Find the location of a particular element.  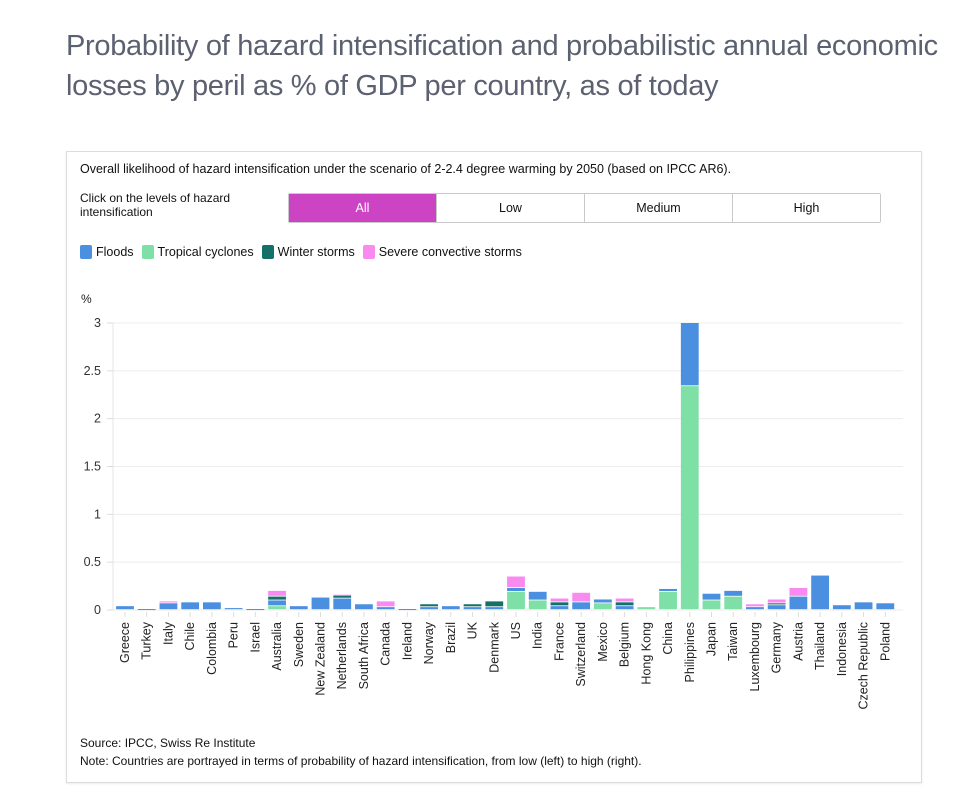

legend-item-tropical-cyclones: Tropical cyclones is located at coordinates (197, 252).